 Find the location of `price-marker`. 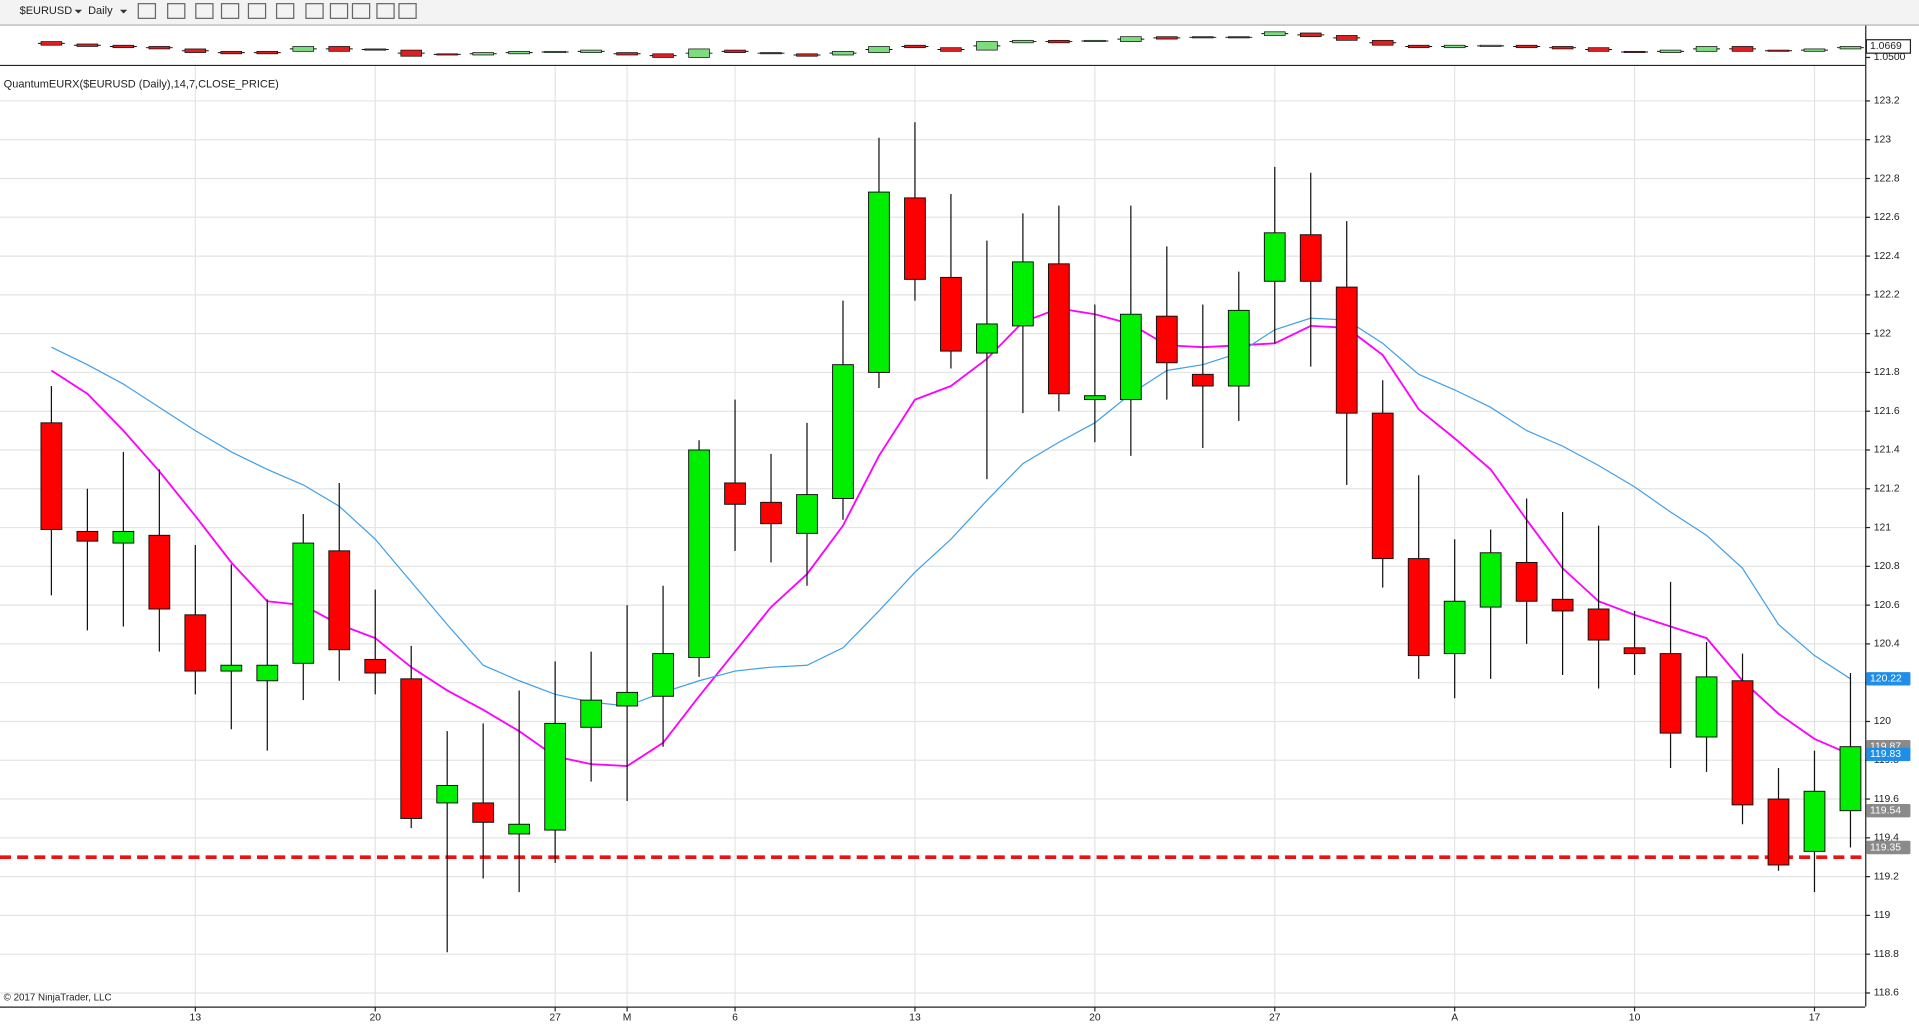

price-marker is located at coordinates (1888, 754).